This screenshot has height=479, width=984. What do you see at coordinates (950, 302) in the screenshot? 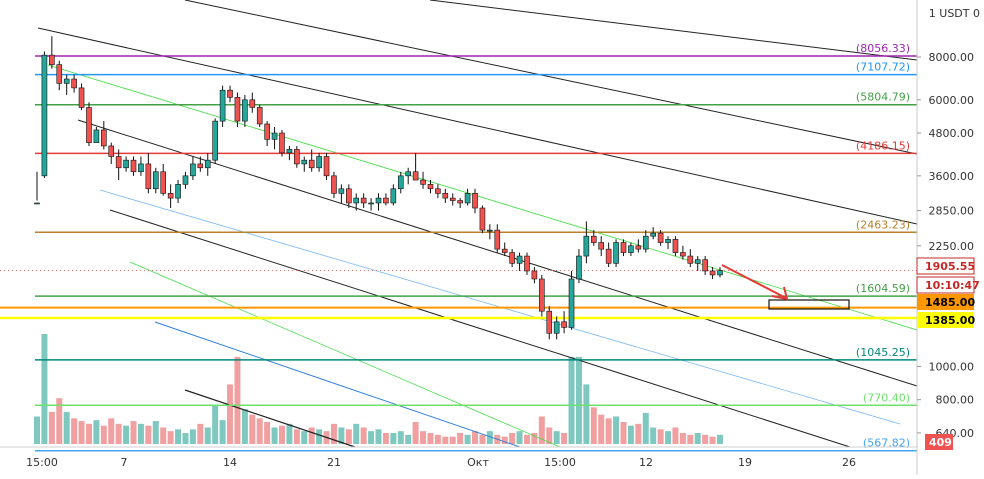
I see `price-badge-label: 1485.00` at bounding box center [950, 302].